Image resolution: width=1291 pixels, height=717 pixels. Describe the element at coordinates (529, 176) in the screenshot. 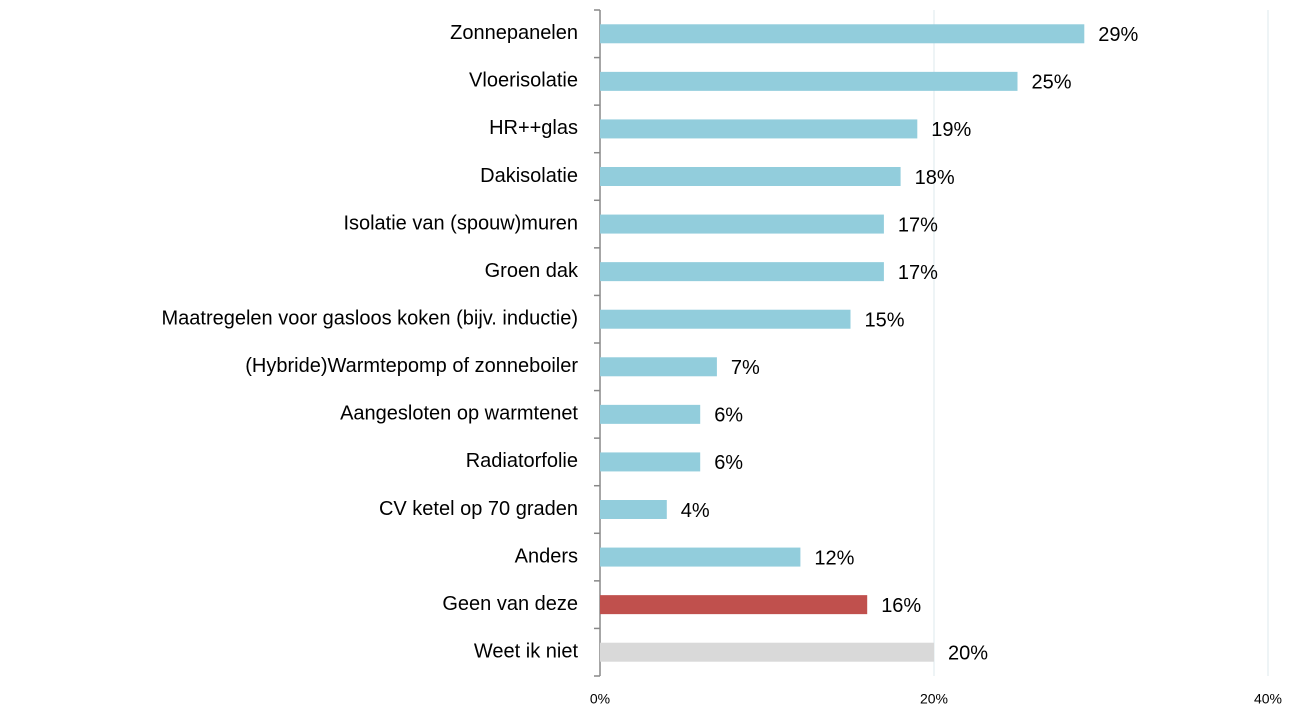

I see `category-label: Dakisolatie` at that location.